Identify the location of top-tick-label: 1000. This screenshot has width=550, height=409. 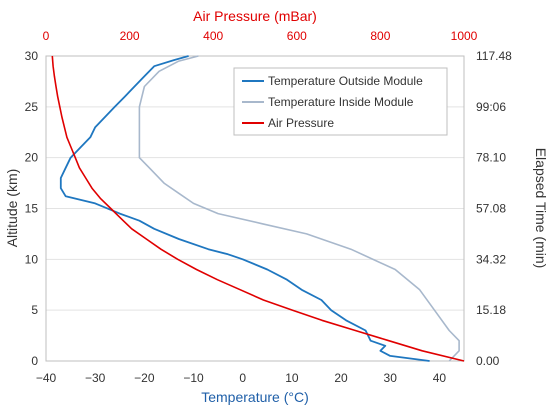
(464, 36).